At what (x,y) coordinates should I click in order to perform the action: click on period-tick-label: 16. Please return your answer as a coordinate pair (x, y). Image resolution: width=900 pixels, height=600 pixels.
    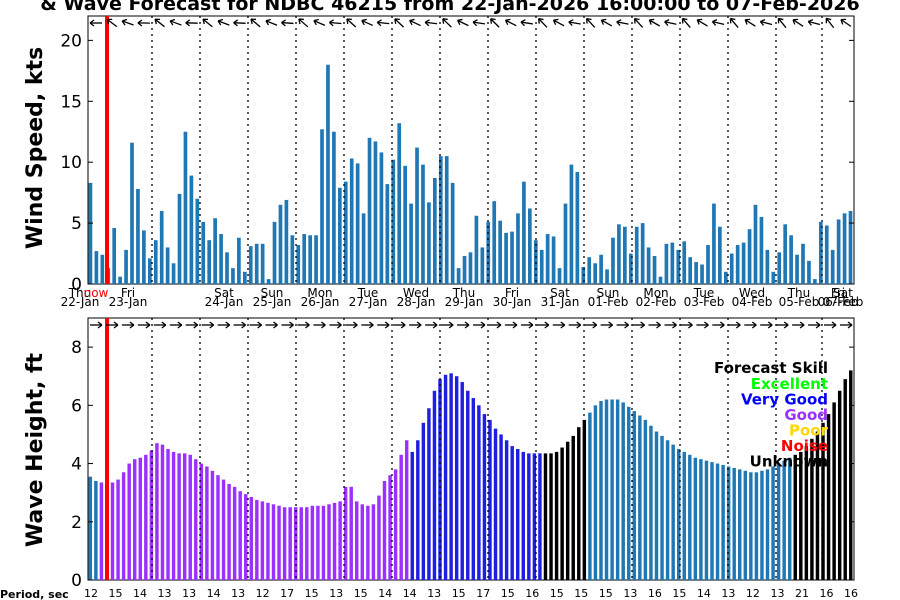
    Looking at the image, I should click on (532, 593).